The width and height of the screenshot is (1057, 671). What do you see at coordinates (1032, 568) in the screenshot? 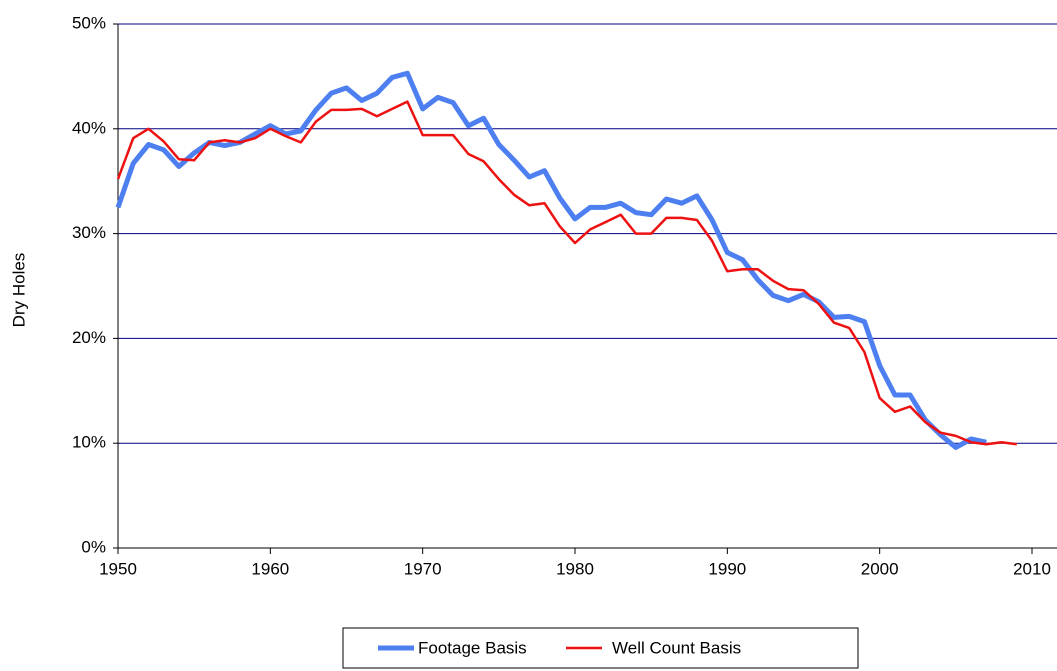
I see `x-tick-label: 2010` at bounding box center [1032, 568].